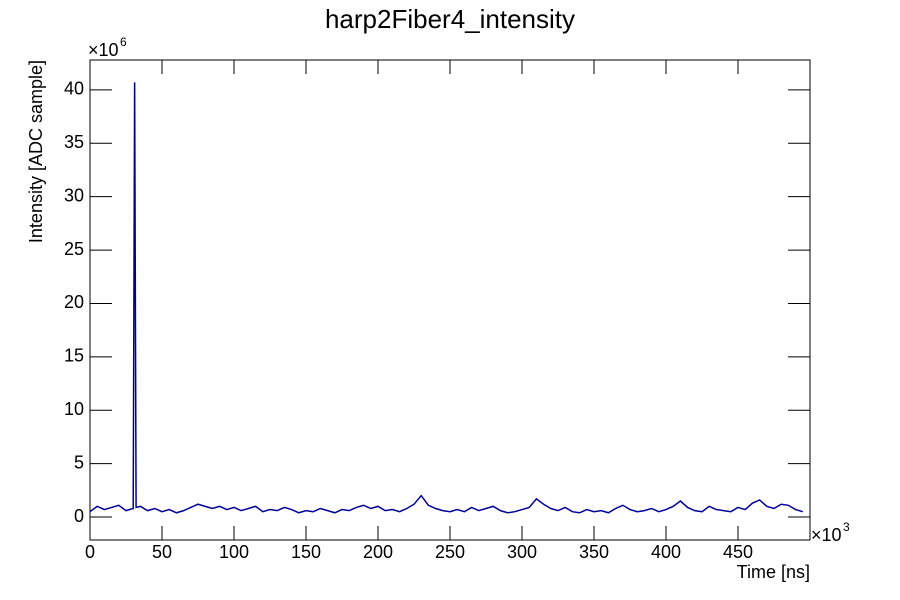 The height and width of the screenshot is (600, 900). What do you see at coordinates (522, 552) in the screenshot?
I see `x-tick-label: 300` at bounding box center [522, 552].